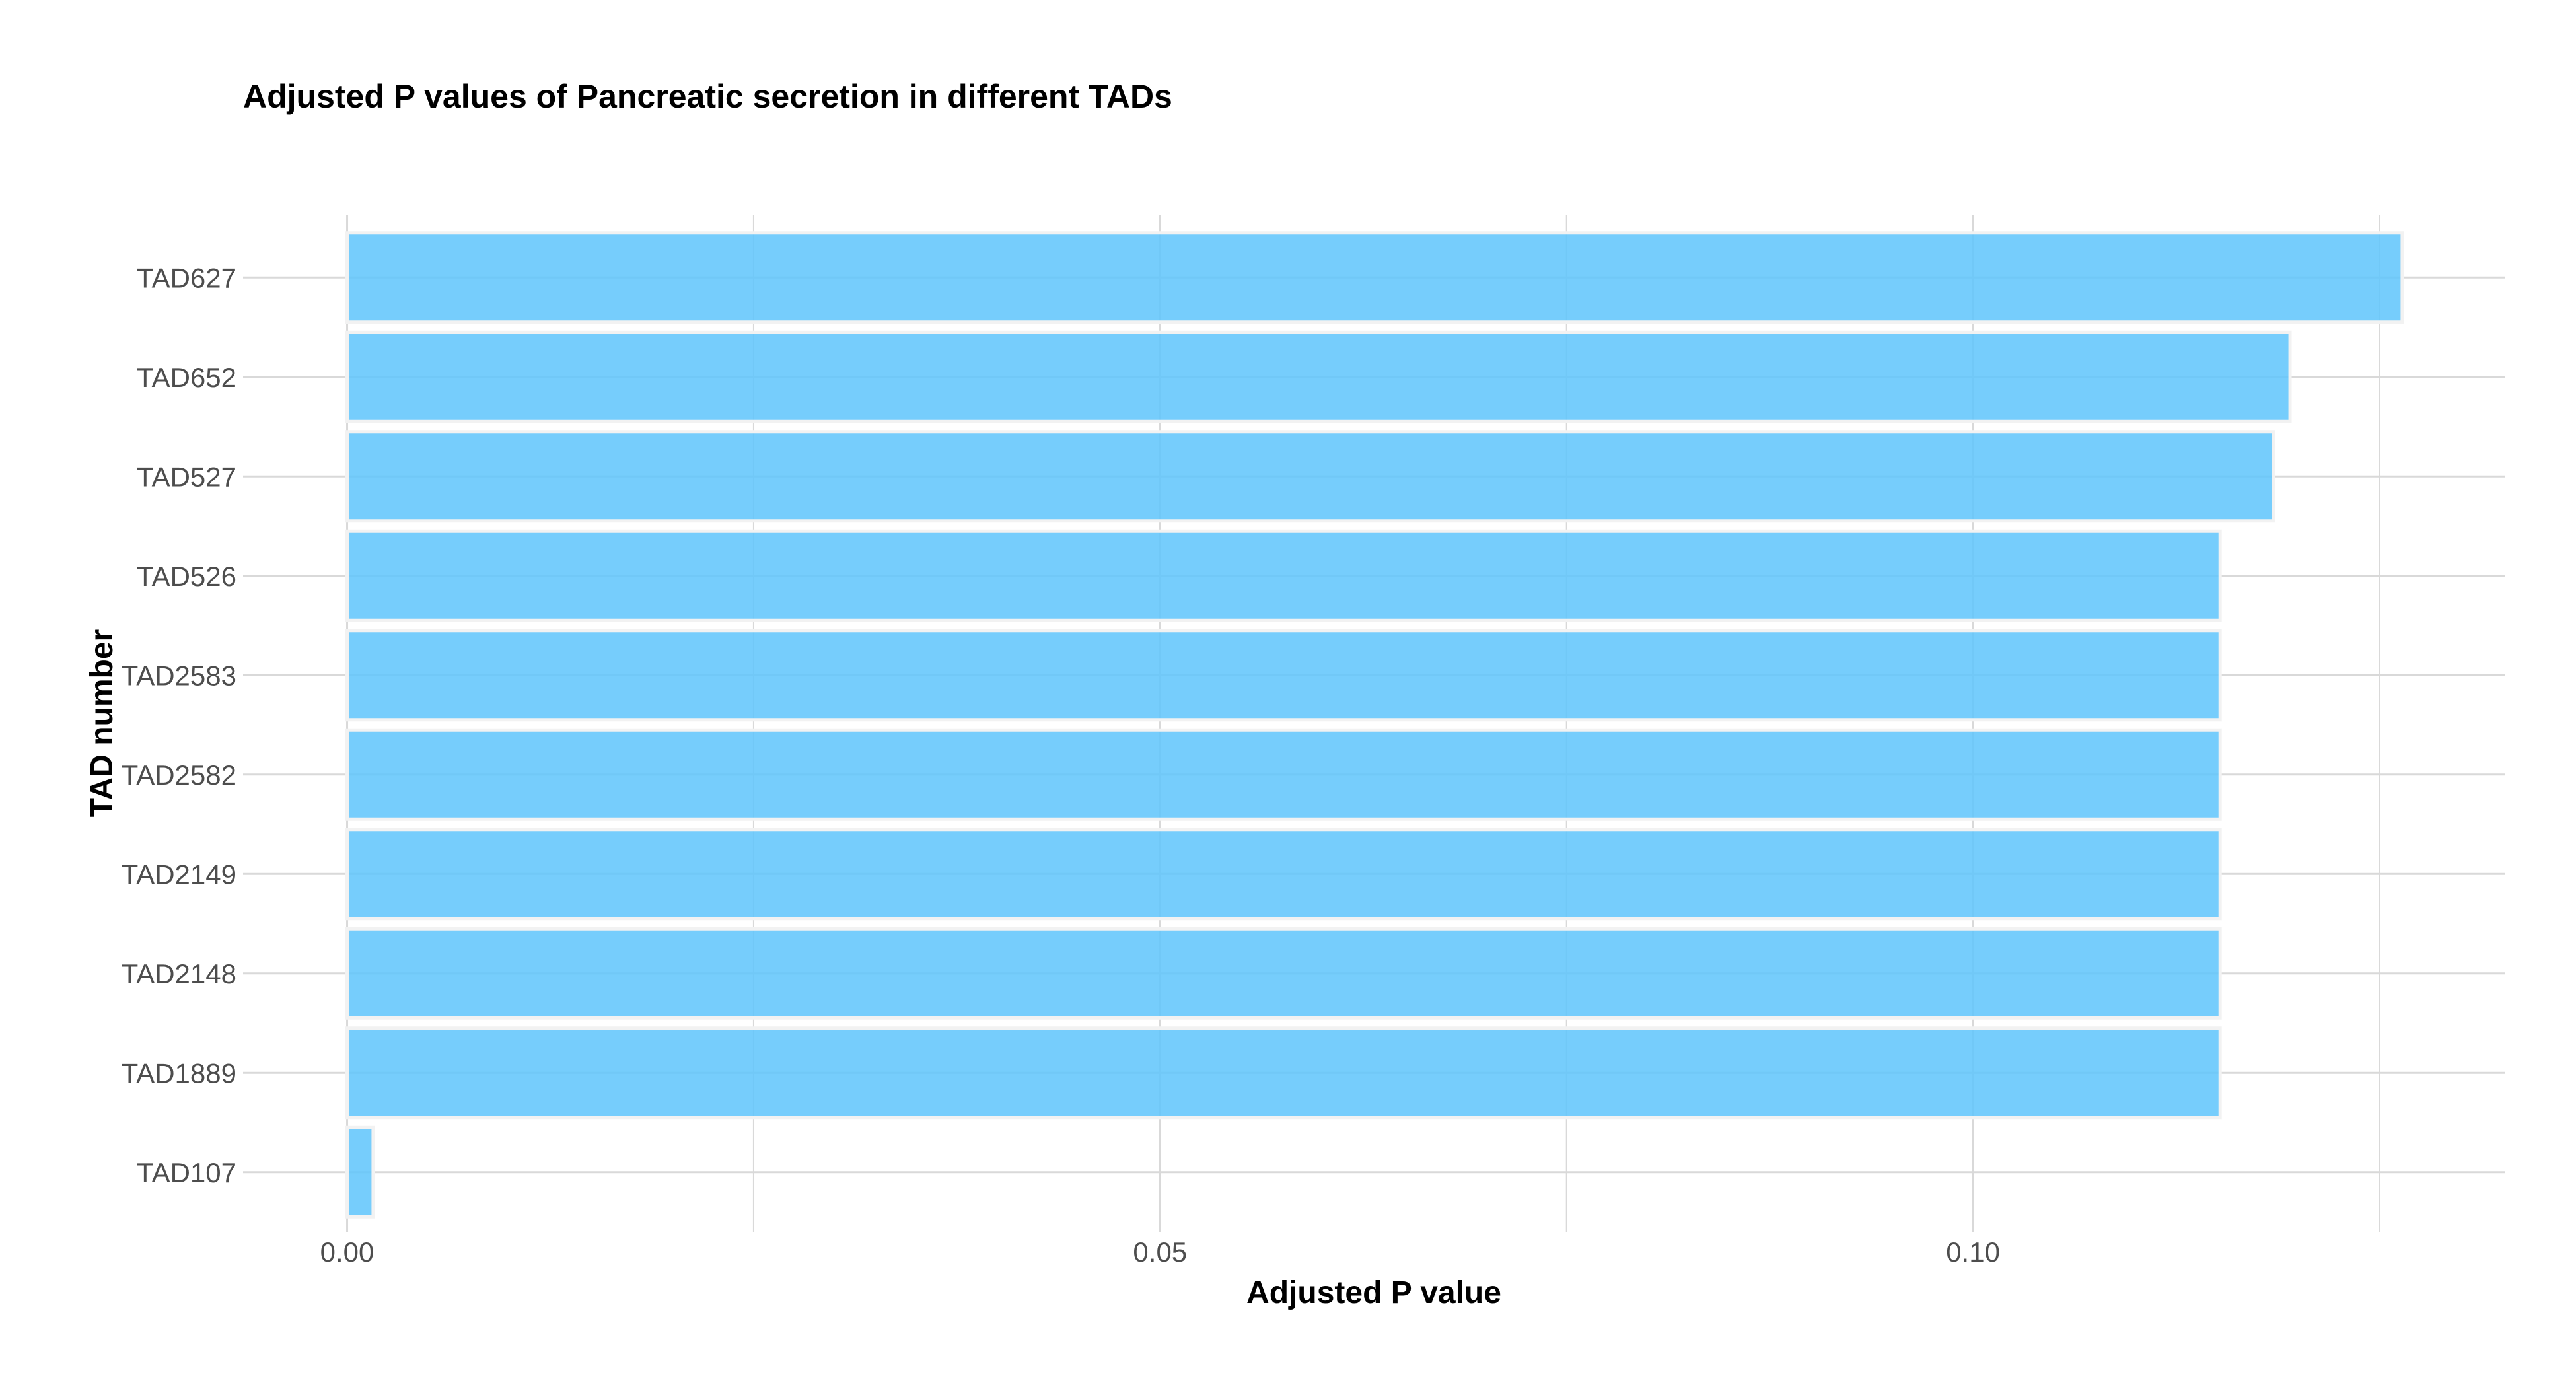  I want to click on x-tick-label: 0.00, so click(348, 1251).